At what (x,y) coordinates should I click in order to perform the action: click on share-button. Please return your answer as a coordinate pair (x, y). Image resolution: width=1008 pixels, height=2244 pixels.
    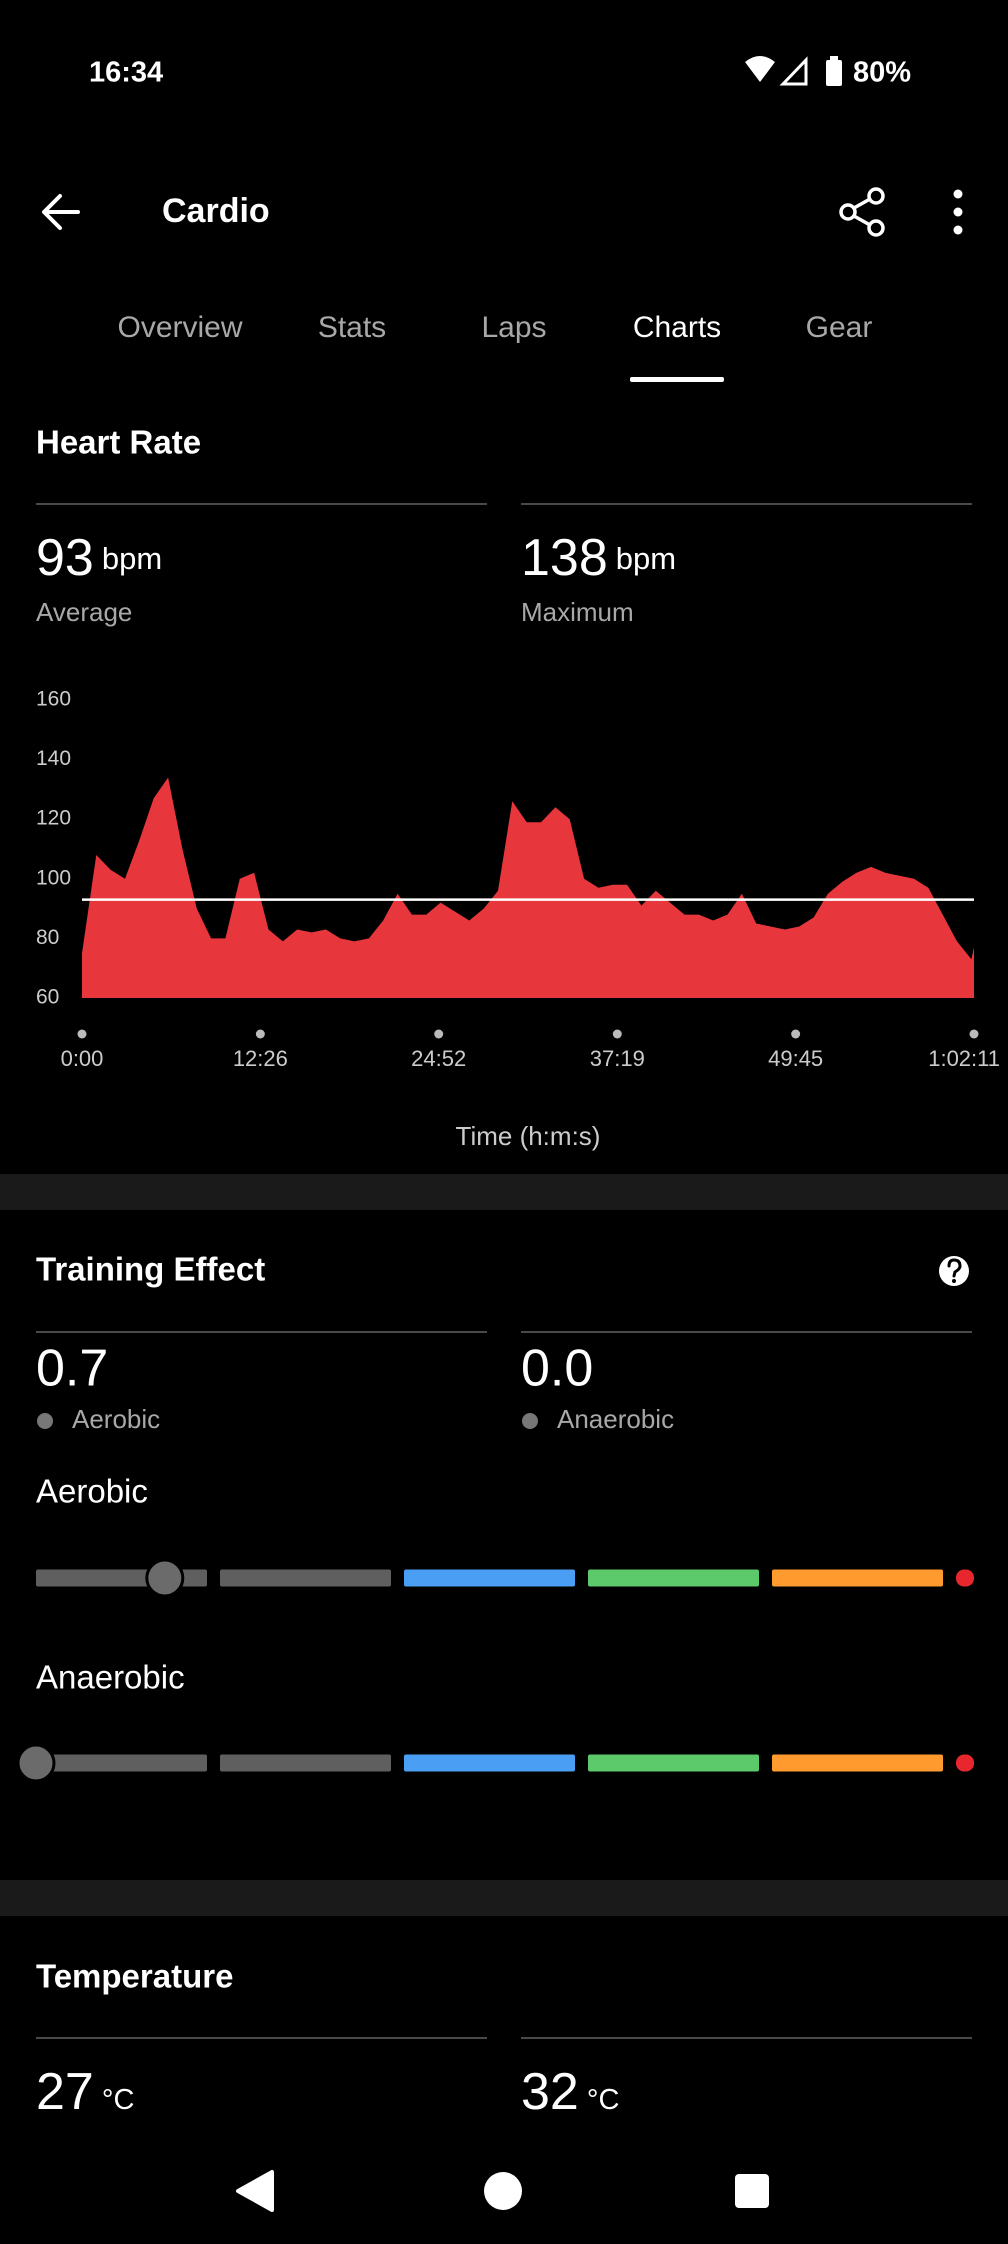
    Looking at the image, I should click on (862, 212).